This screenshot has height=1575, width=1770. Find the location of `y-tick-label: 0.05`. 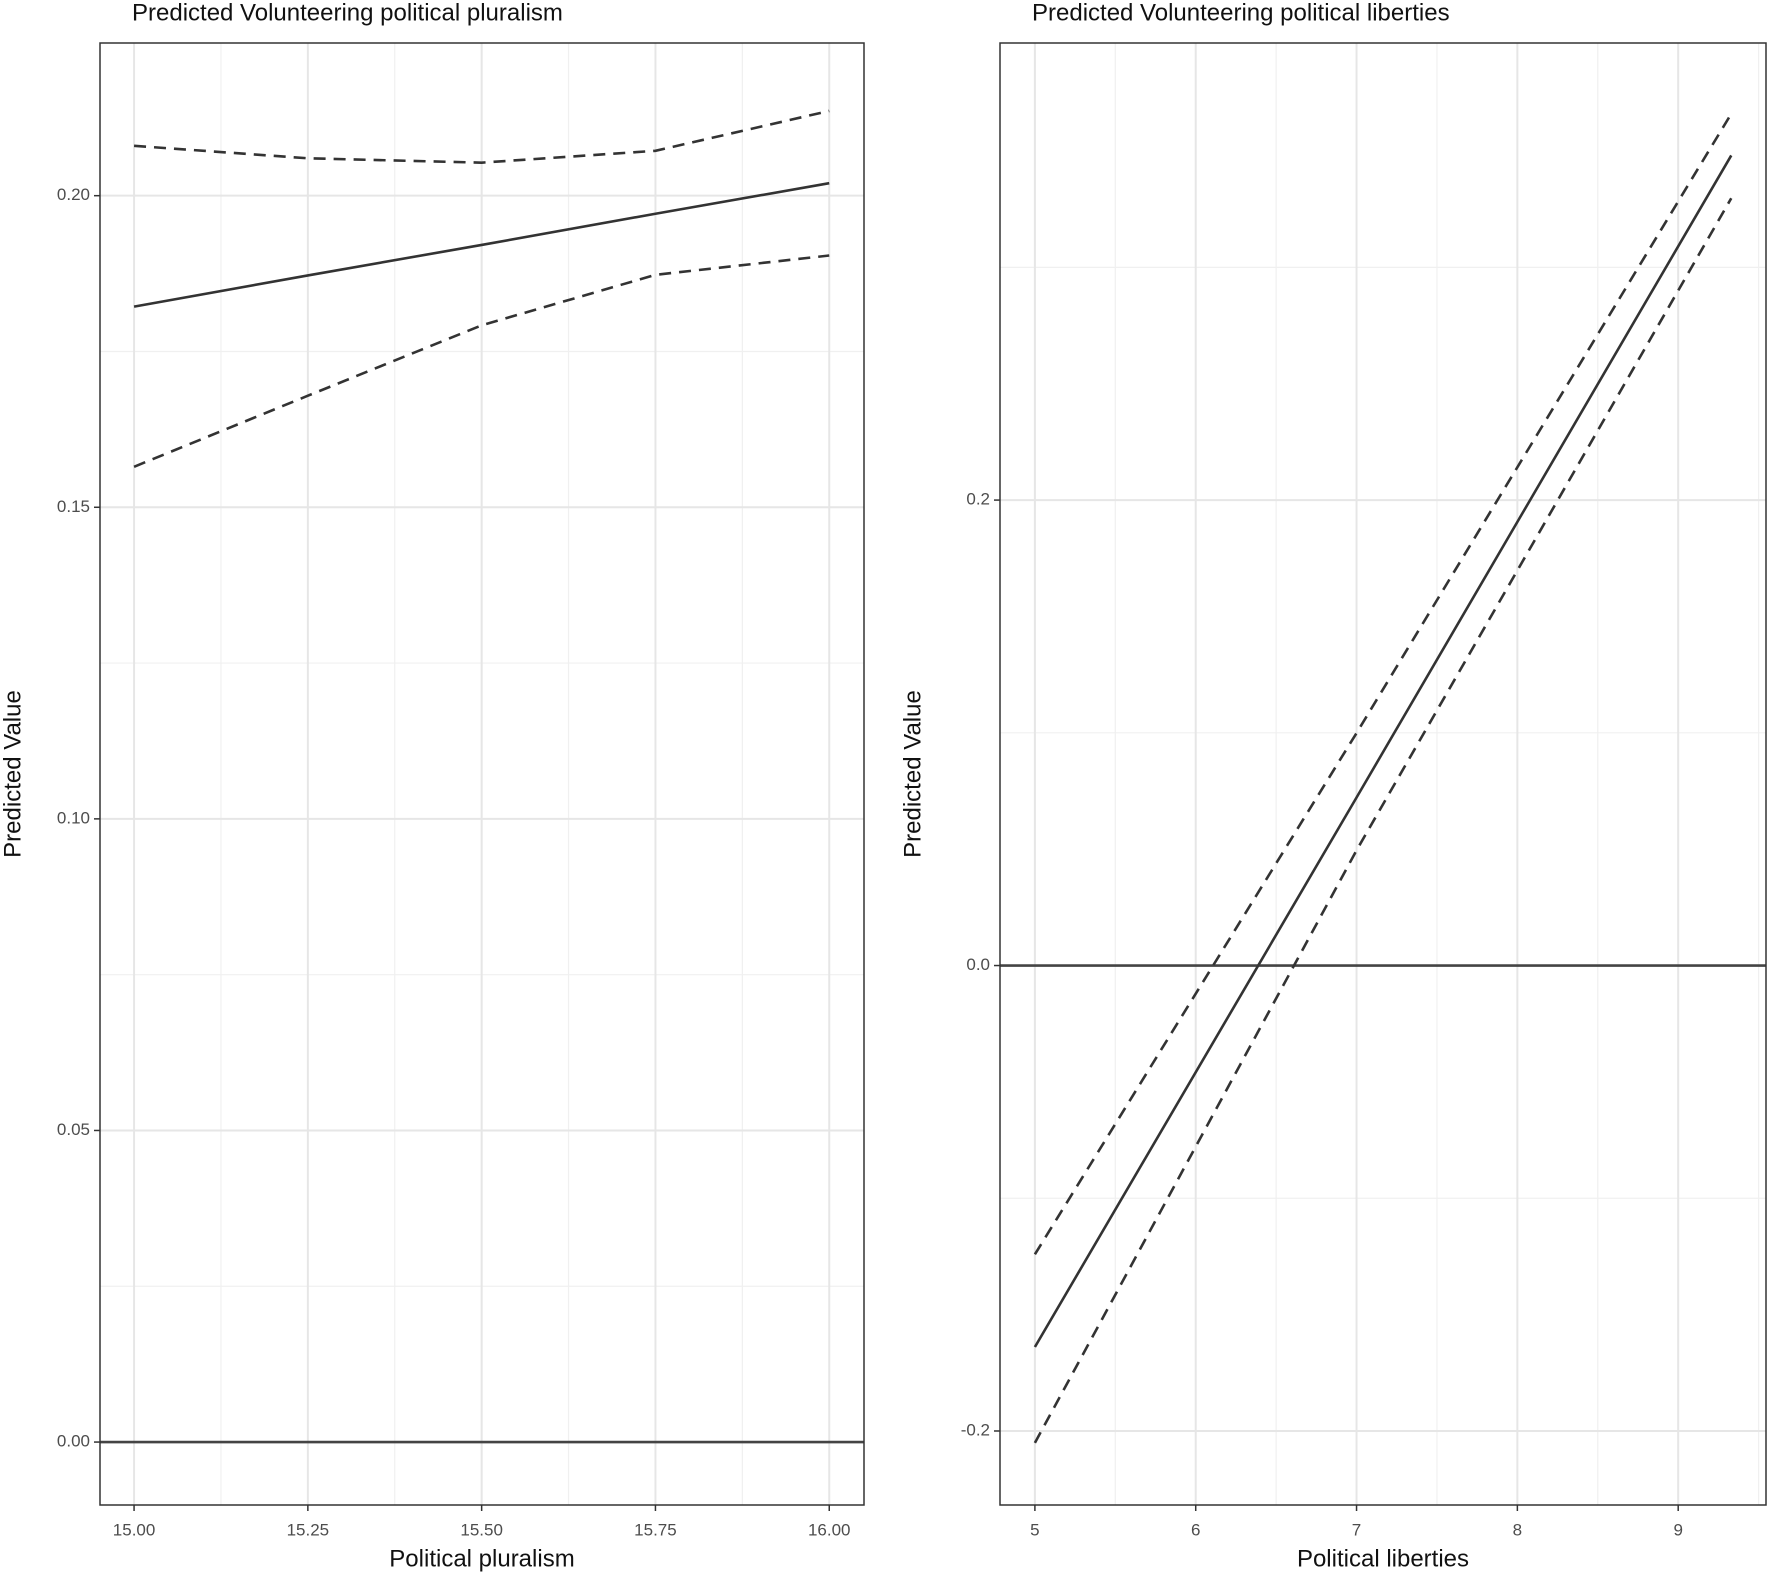

y-tick-label: 0.05 is located at coordinates (73, 1129).